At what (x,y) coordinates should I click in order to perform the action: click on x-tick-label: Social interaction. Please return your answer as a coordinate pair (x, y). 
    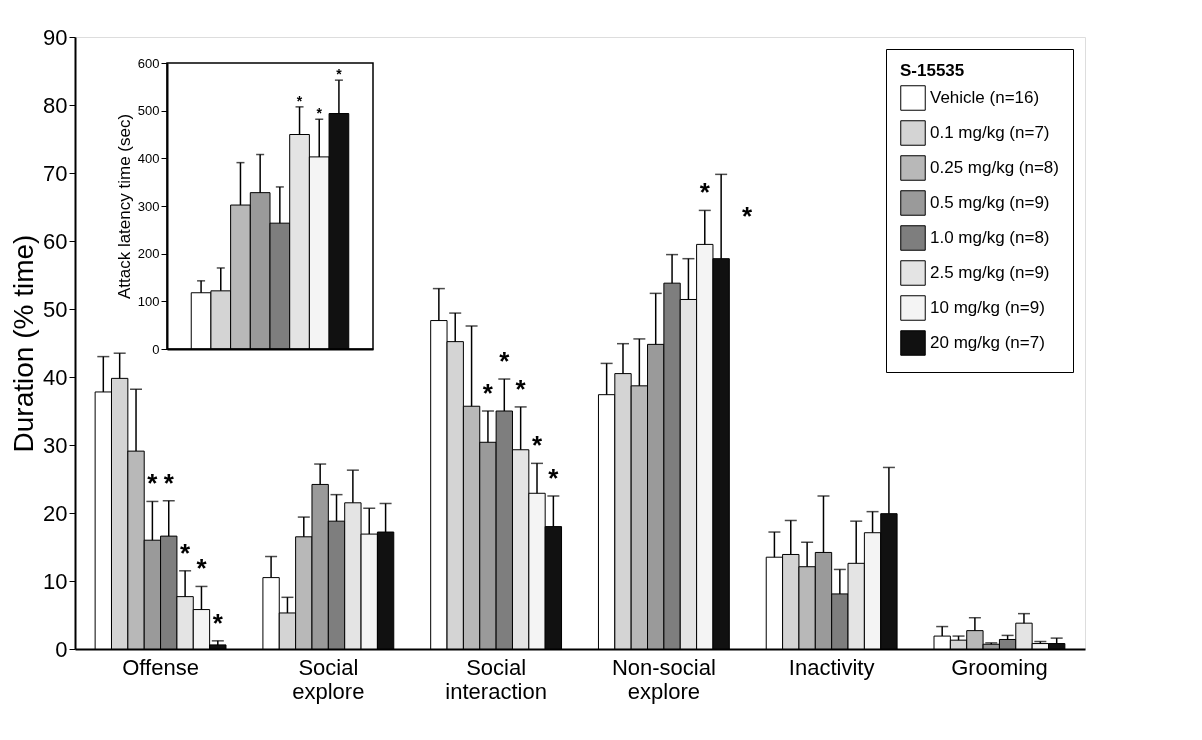
    Looking at the image, I should click on (496, 679).